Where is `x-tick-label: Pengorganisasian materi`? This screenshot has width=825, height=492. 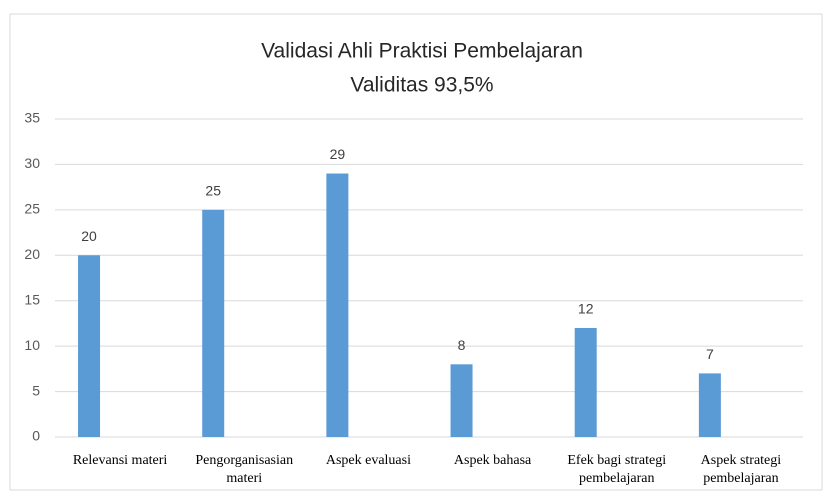
x-tick-label: Pengorganisasian materi is located at coordinates (244, 469).